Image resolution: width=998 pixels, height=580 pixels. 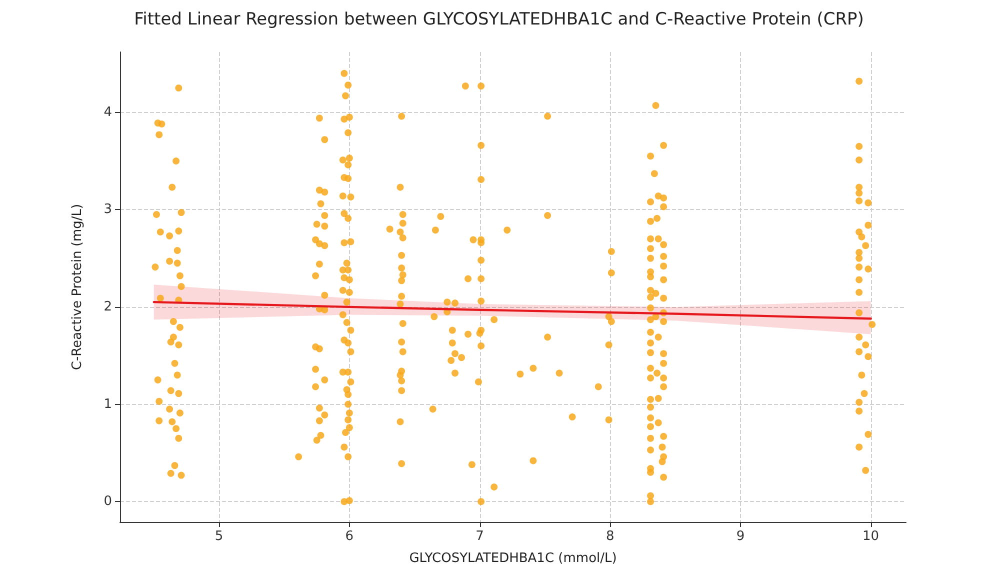 I want to click on y-tick-label: 0, so click(x=108, y=502).